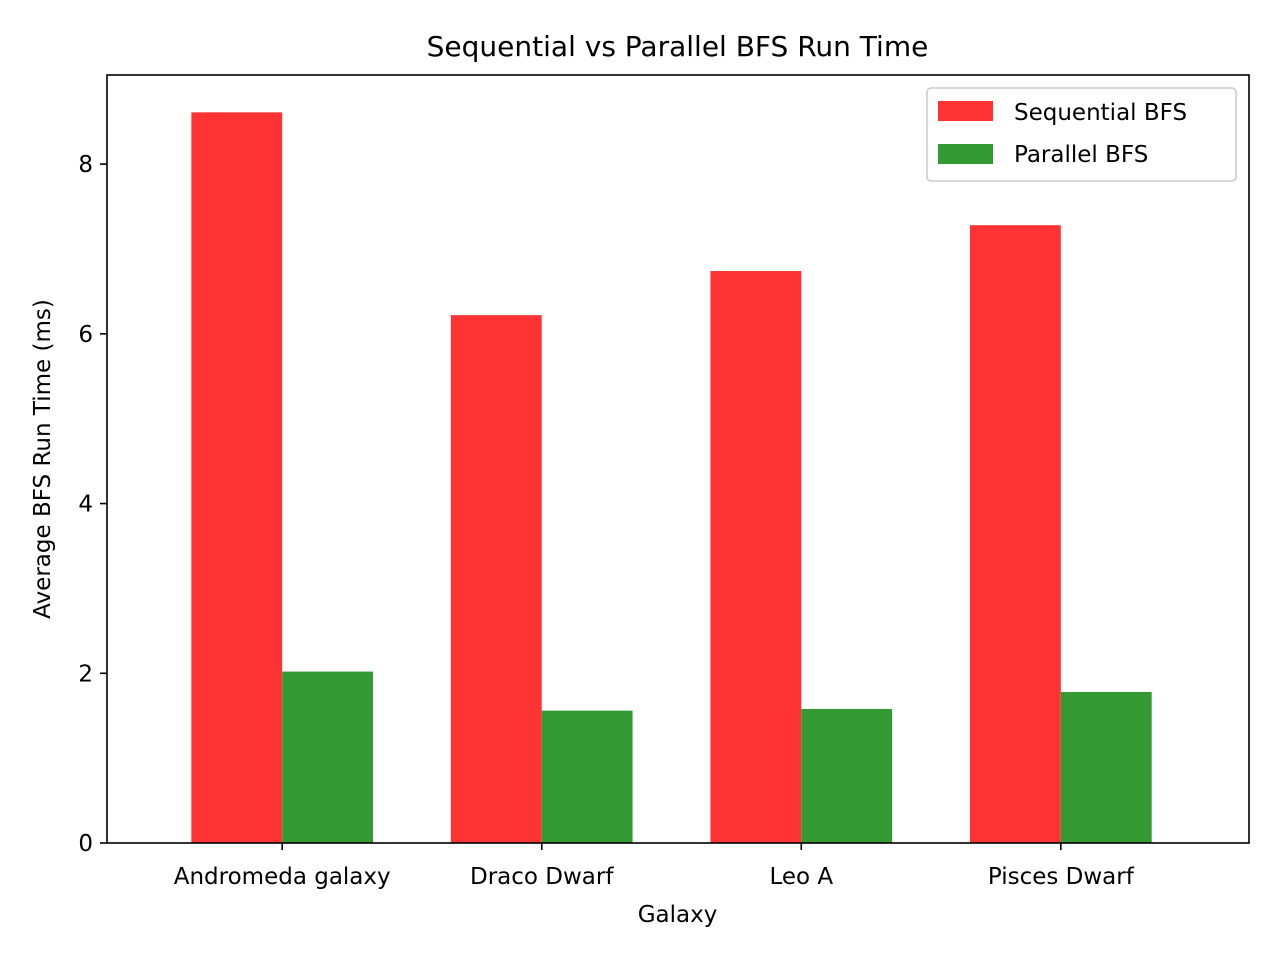  I want to click on x-tick-label-andromeda-galaxy: Andromeda galaxy, so click(282, 877).